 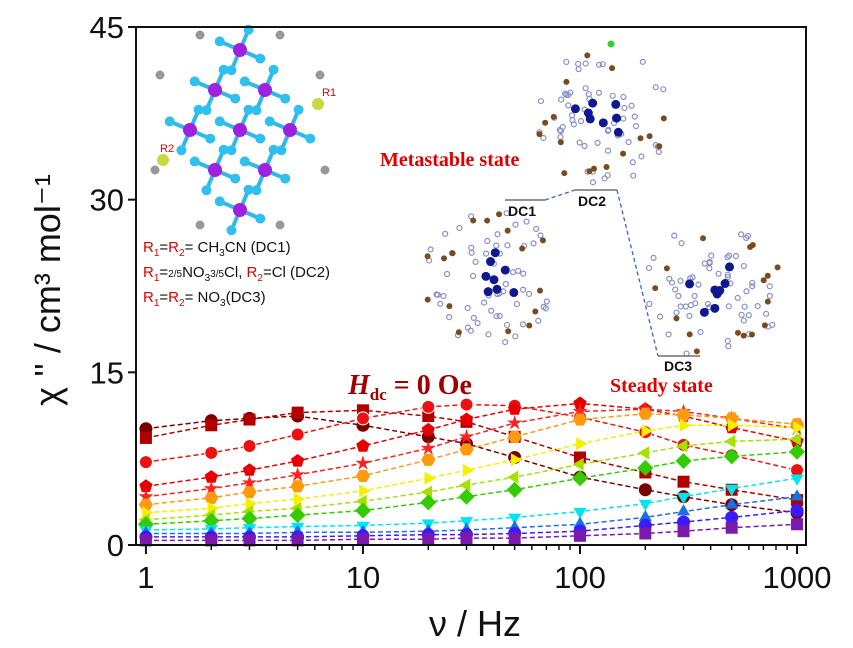 I want to click on y-tick-label: 30, so click(x=107, y=200).